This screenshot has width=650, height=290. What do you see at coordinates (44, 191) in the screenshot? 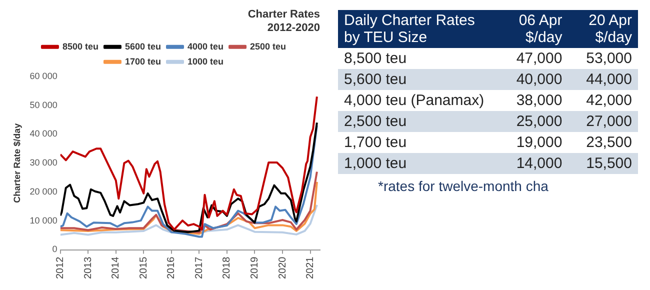
I see `y-tick-label: 20 000` at bounding box center [44, 191].